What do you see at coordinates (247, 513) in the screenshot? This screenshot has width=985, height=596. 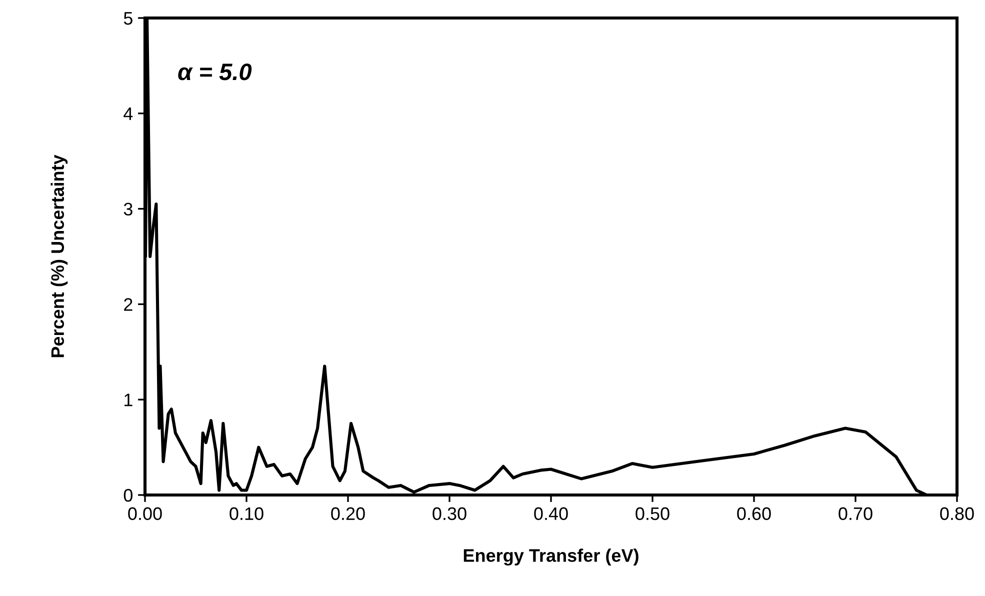 I see `x-tick-label: 0.10` at bounding box center [247, 513].